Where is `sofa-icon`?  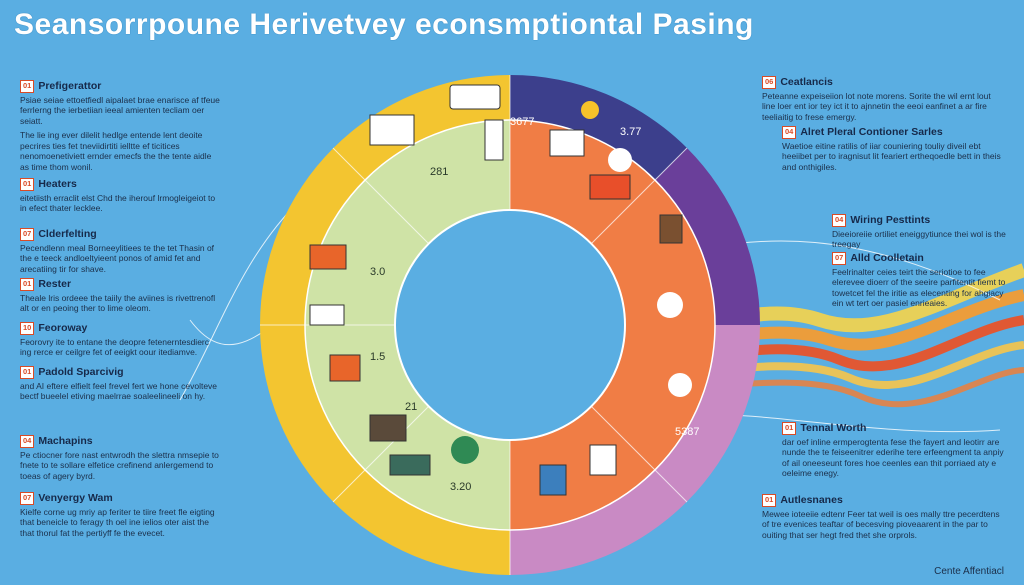
sofa-icon is located at coordinates (410, 465).